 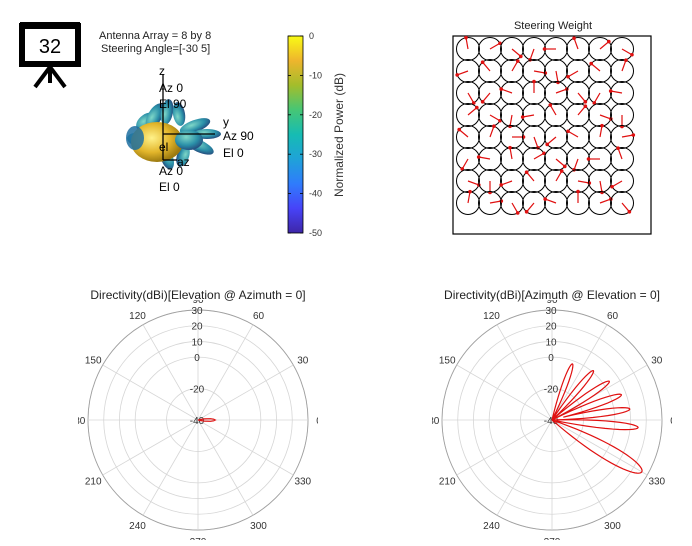 What do you see at coordinates (171, 88) in the screenshot?
I see `z-axis-az: Az 0` at bounding box center [171, 88].